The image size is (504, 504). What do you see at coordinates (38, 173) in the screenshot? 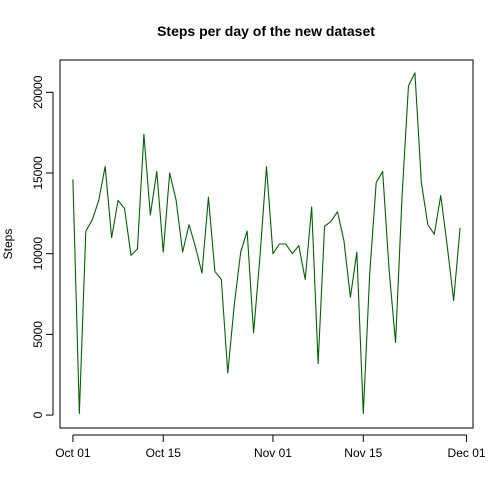
I see `y-tick-label: 15000` at bounding box center [38, 173].